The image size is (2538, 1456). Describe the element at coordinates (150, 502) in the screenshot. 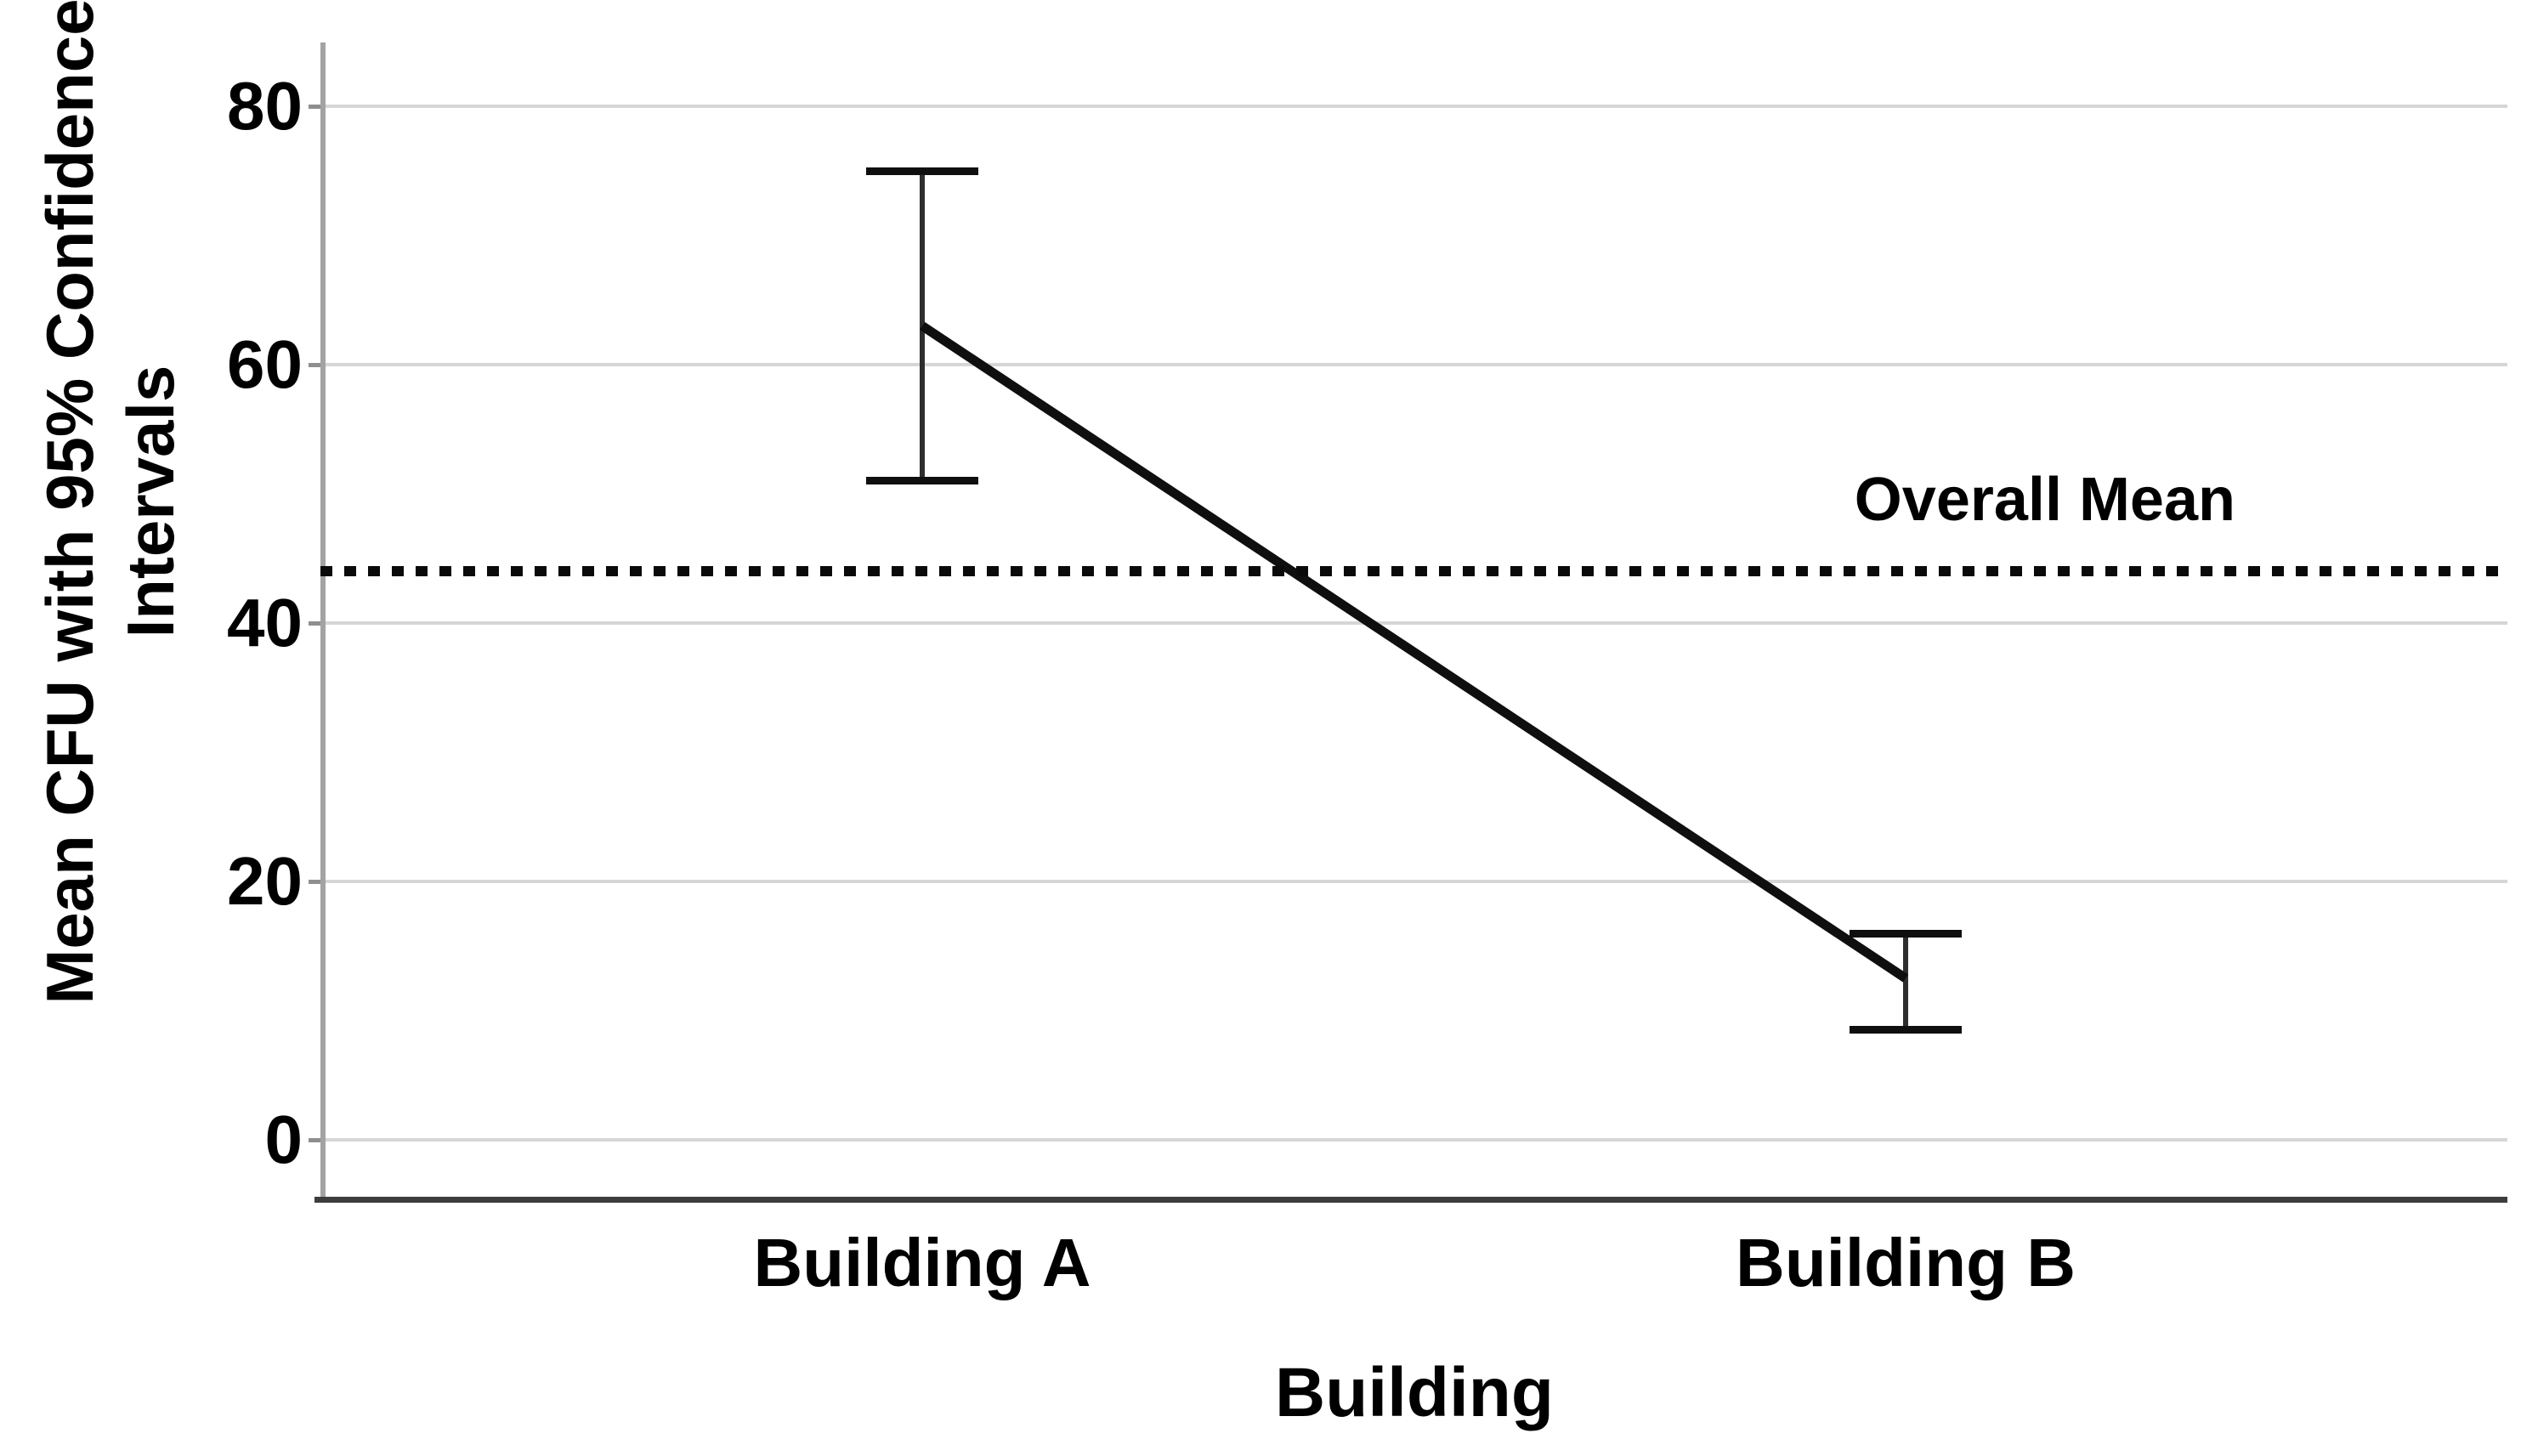

I see `y-axis-title-line-2: Intervals` at that location.